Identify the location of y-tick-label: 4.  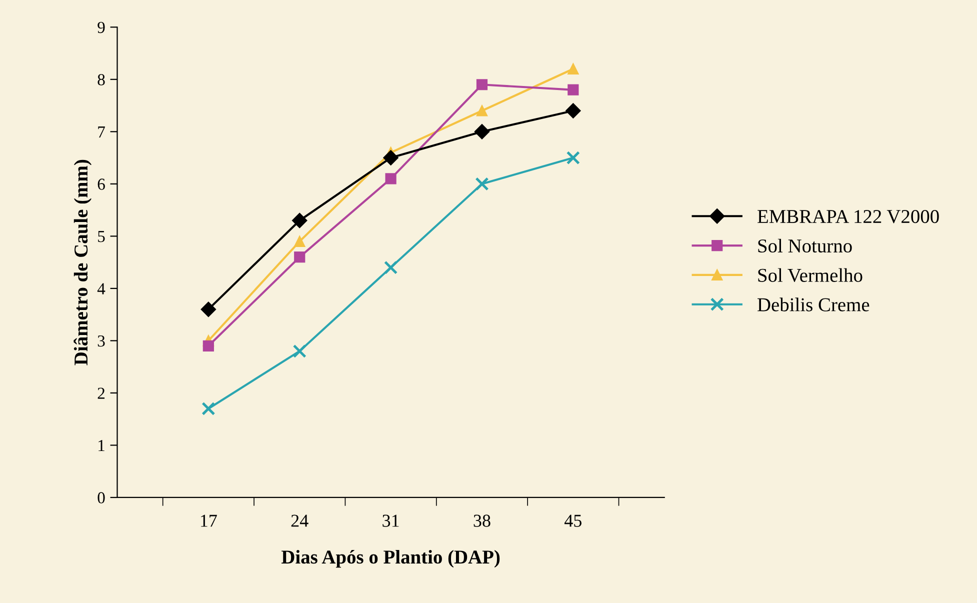
(101, 288).